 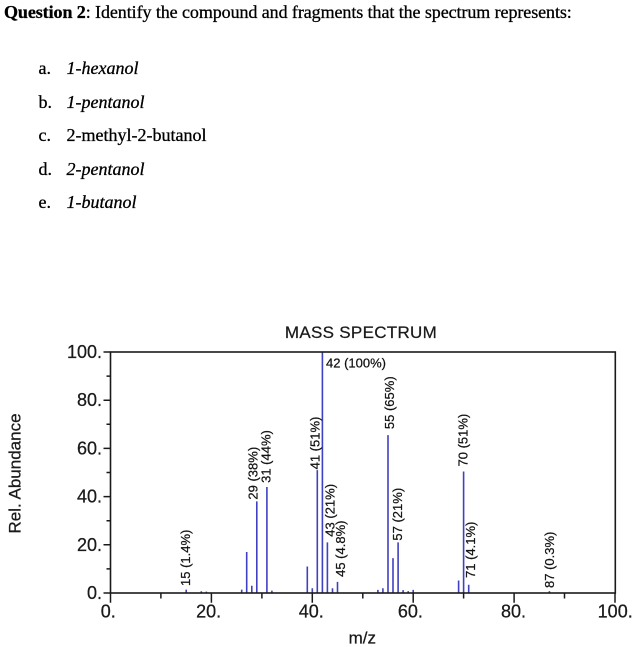 I want to click on svg-text: Rel. Abundance, so click(x=15, y=473).